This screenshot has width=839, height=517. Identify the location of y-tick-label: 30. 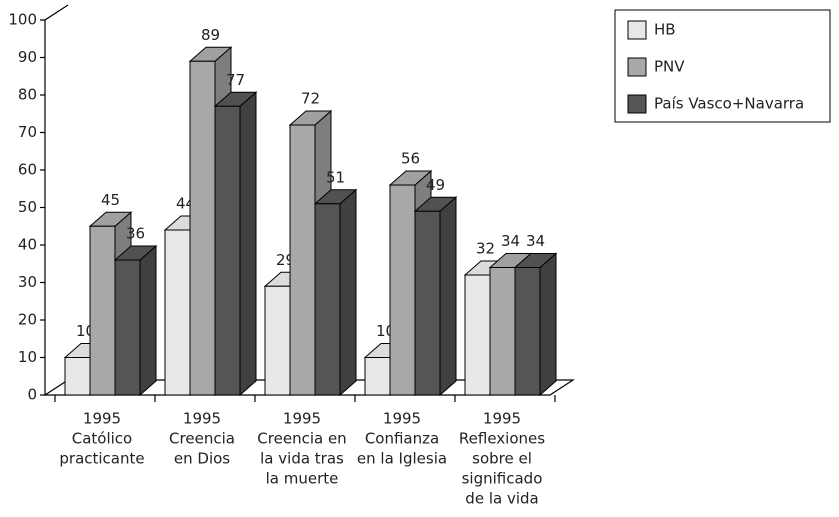
(27, 282).